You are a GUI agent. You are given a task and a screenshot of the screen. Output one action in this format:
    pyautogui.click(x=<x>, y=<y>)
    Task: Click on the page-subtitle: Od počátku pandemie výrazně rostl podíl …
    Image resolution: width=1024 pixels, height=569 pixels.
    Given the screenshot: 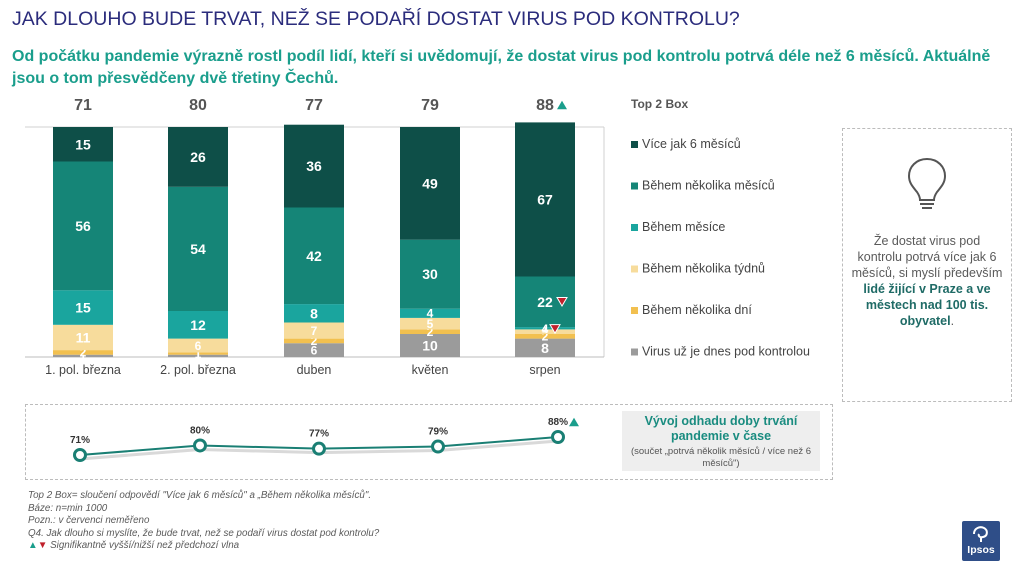 What is the action you would take?
    pyautogui.click(x=501, y=67)
    